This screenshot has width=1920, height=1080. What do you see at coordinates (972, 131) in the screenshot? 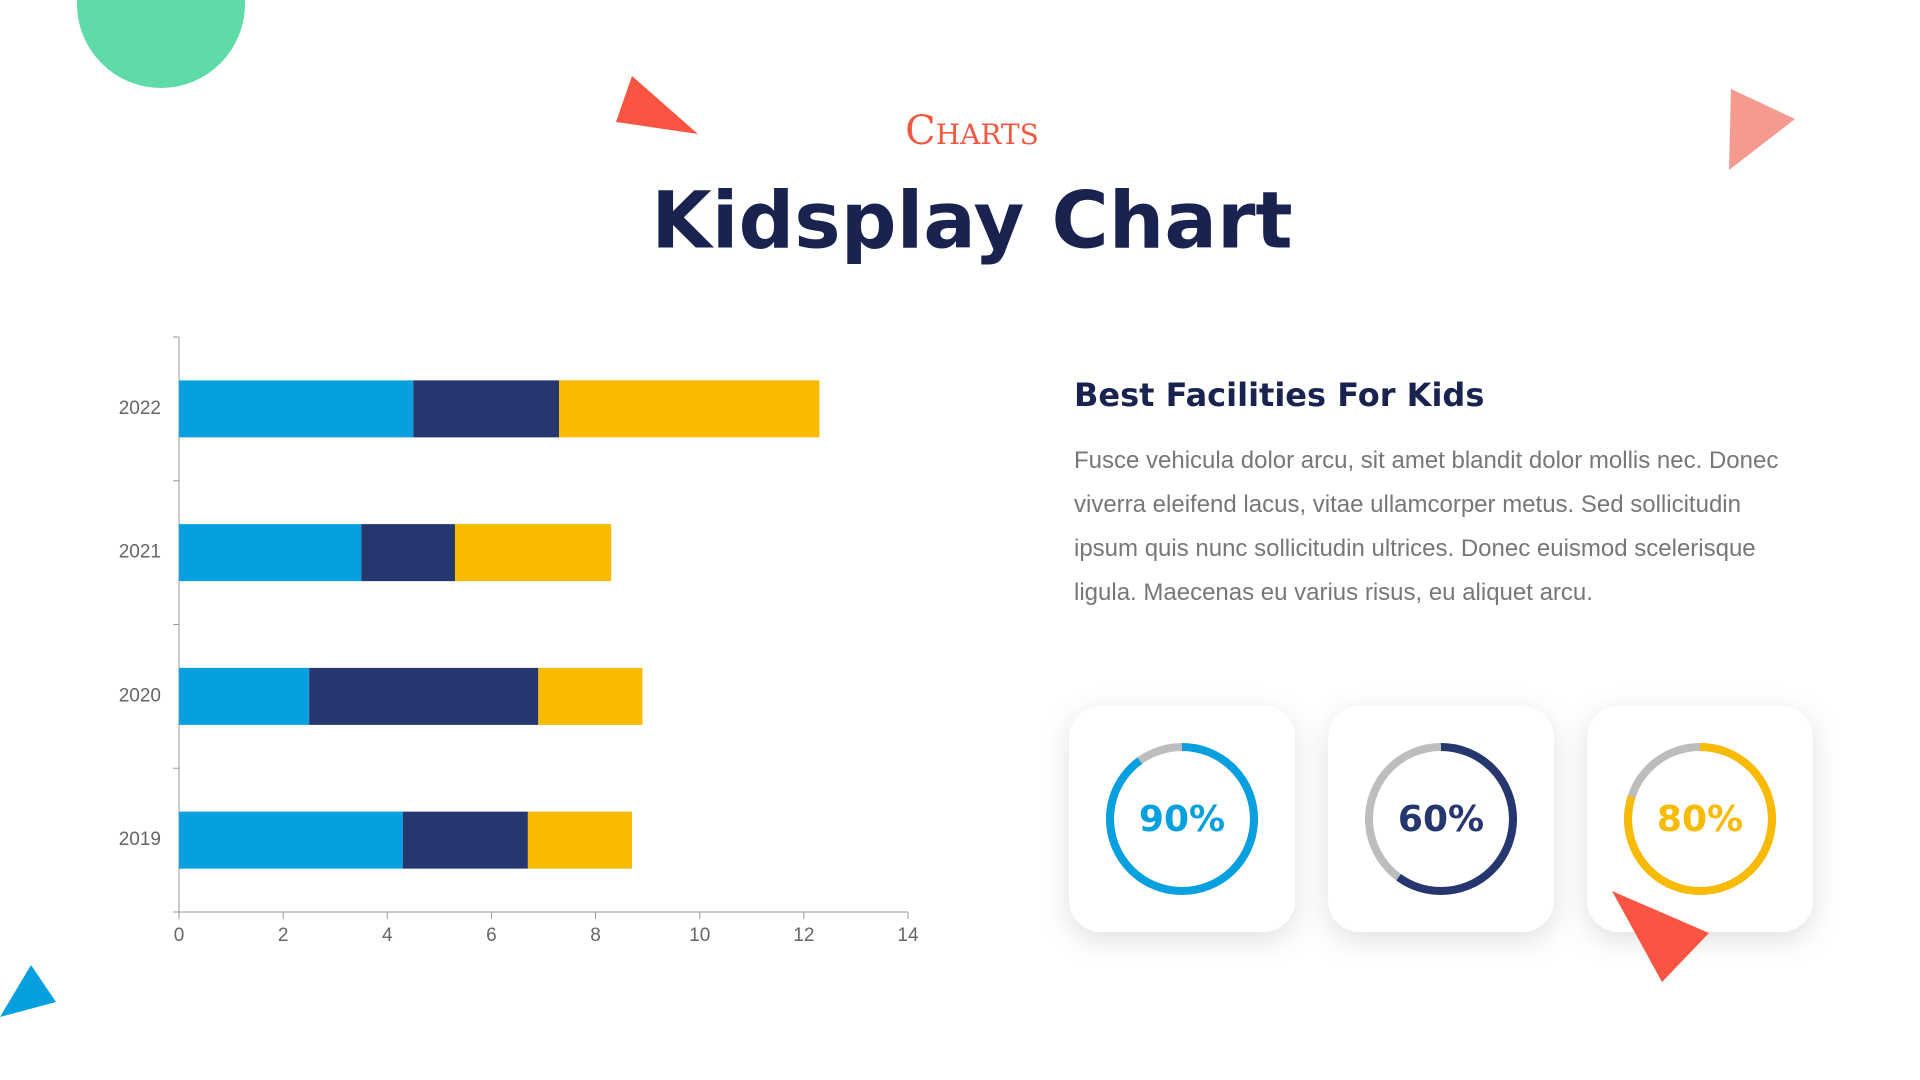
I see `kicker: Charts` at bounding box center [972, 131].